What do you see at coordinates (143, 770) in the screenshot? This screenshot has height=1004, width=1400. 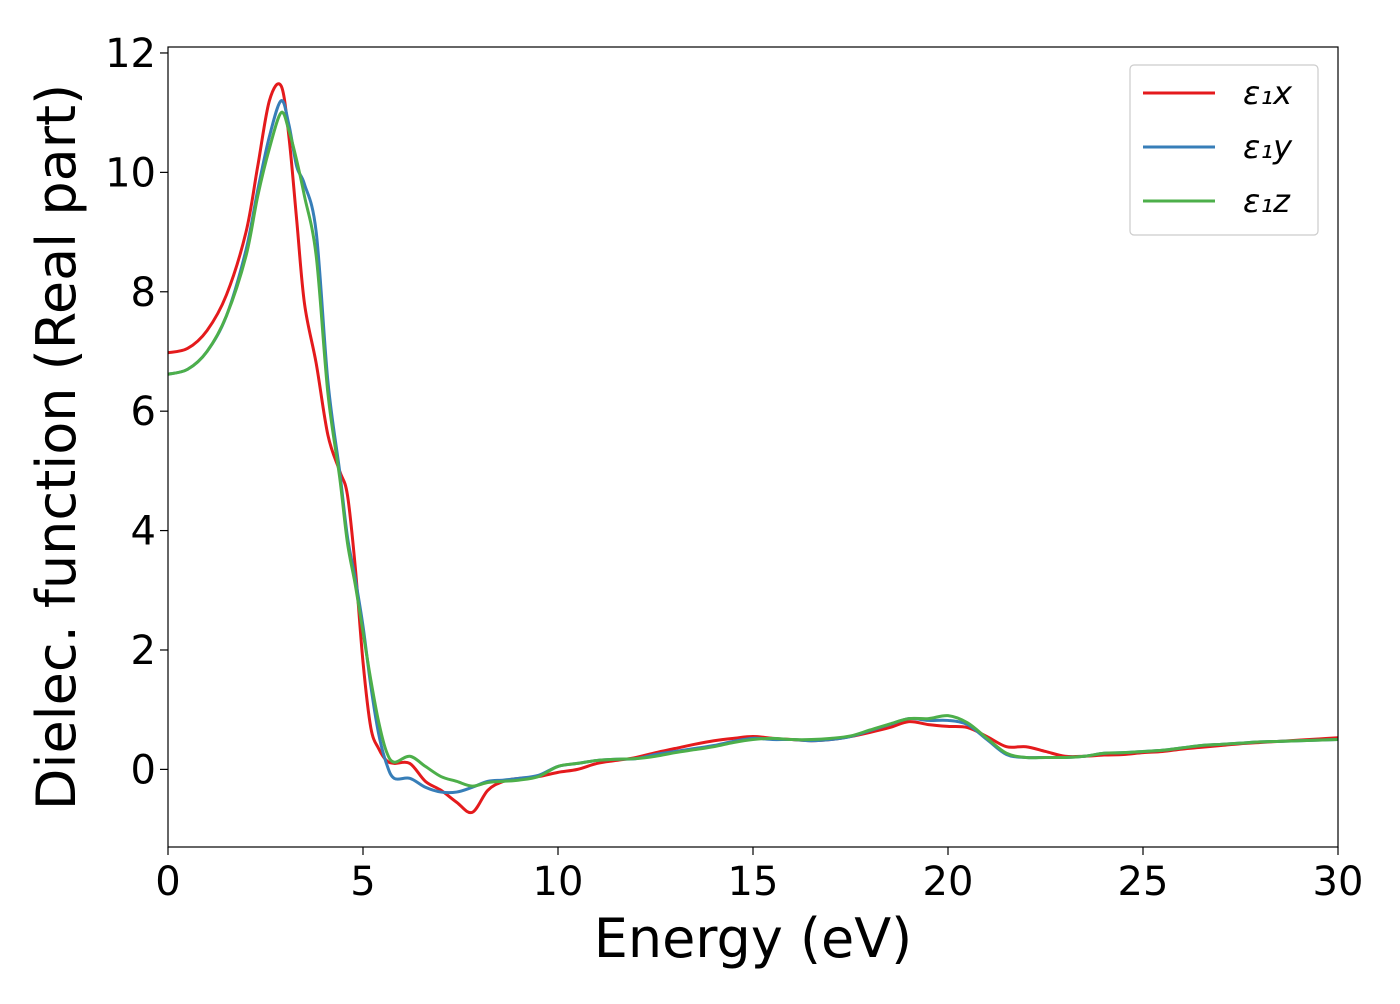 I see `y-tick-label: 0` at bounding box center [143, 770].